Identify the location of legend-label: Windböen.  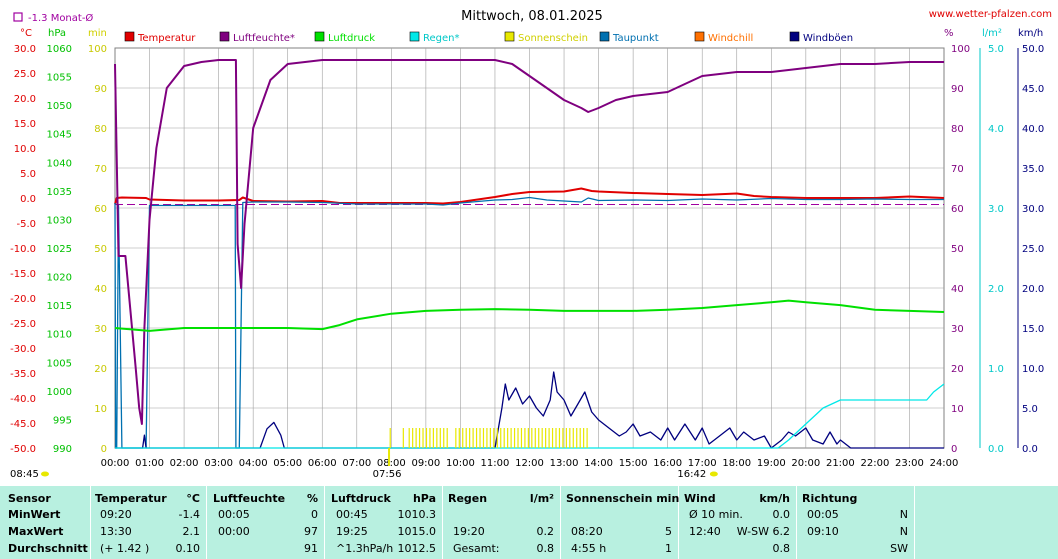
(828, 38).